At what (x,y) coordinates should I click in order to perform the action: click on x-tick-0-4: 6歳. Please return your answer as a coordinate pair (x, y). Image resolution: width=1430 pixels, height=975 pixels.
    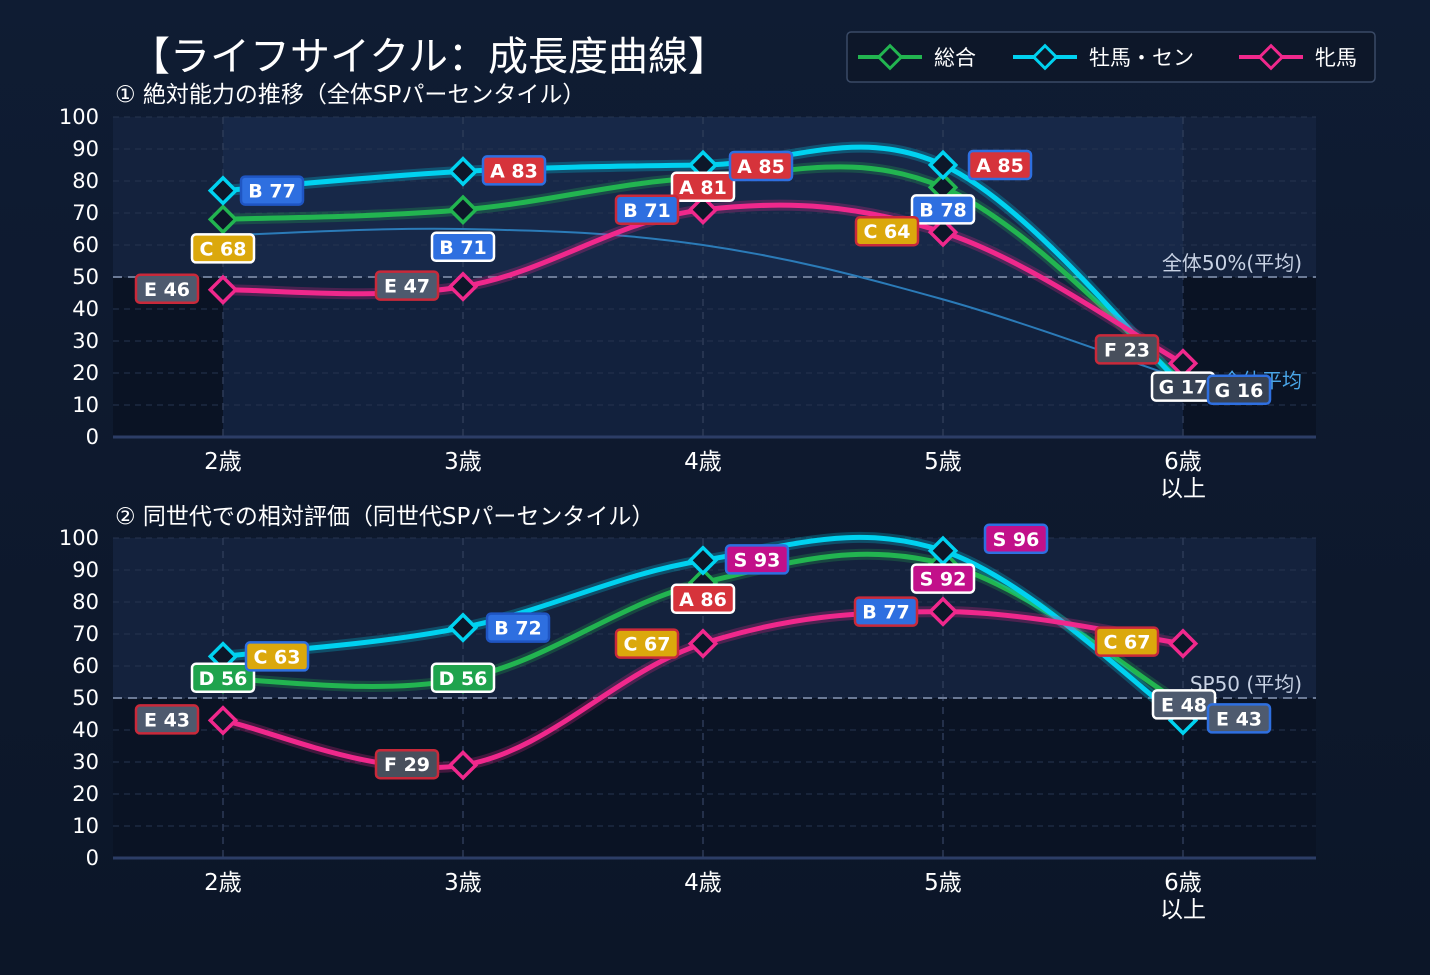
    Looking at the image, I should click on (1183, 462).